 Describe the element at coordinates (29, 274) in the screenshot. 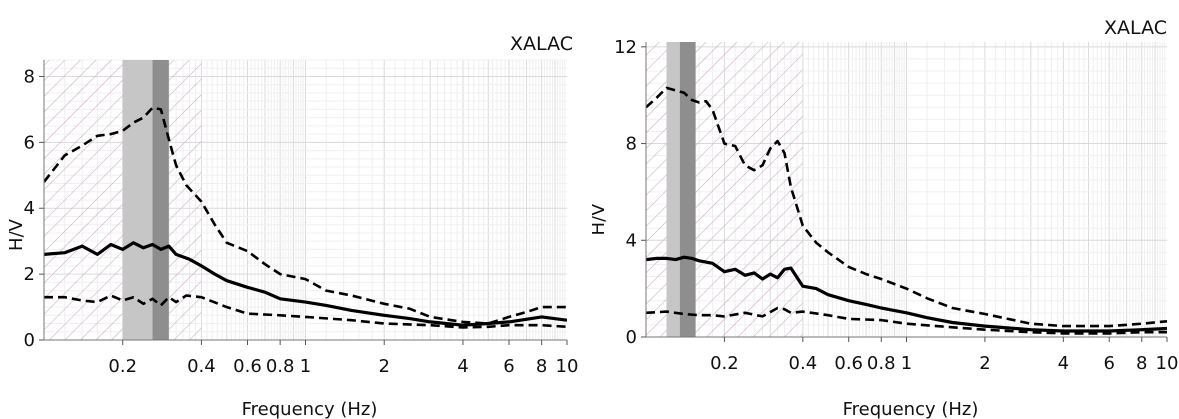

I see `y-tick-label: 2` at that location.